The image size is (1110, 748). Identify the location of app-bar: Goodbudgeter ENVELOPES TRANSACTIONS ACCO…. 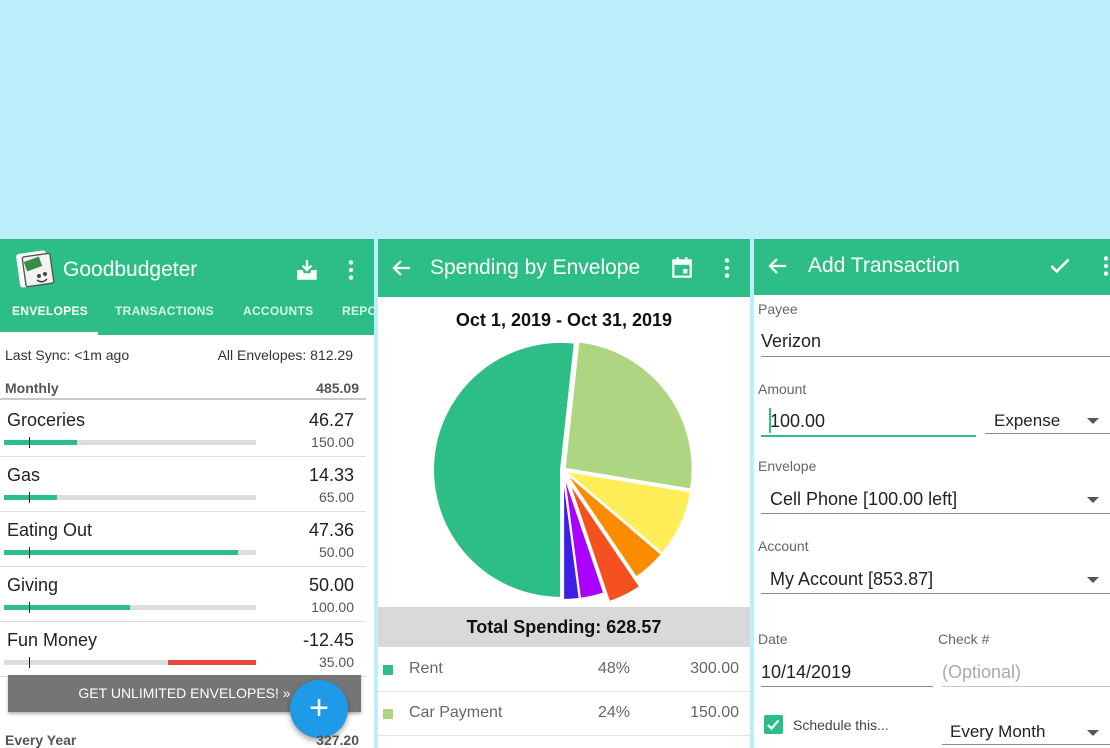
(187, 287).